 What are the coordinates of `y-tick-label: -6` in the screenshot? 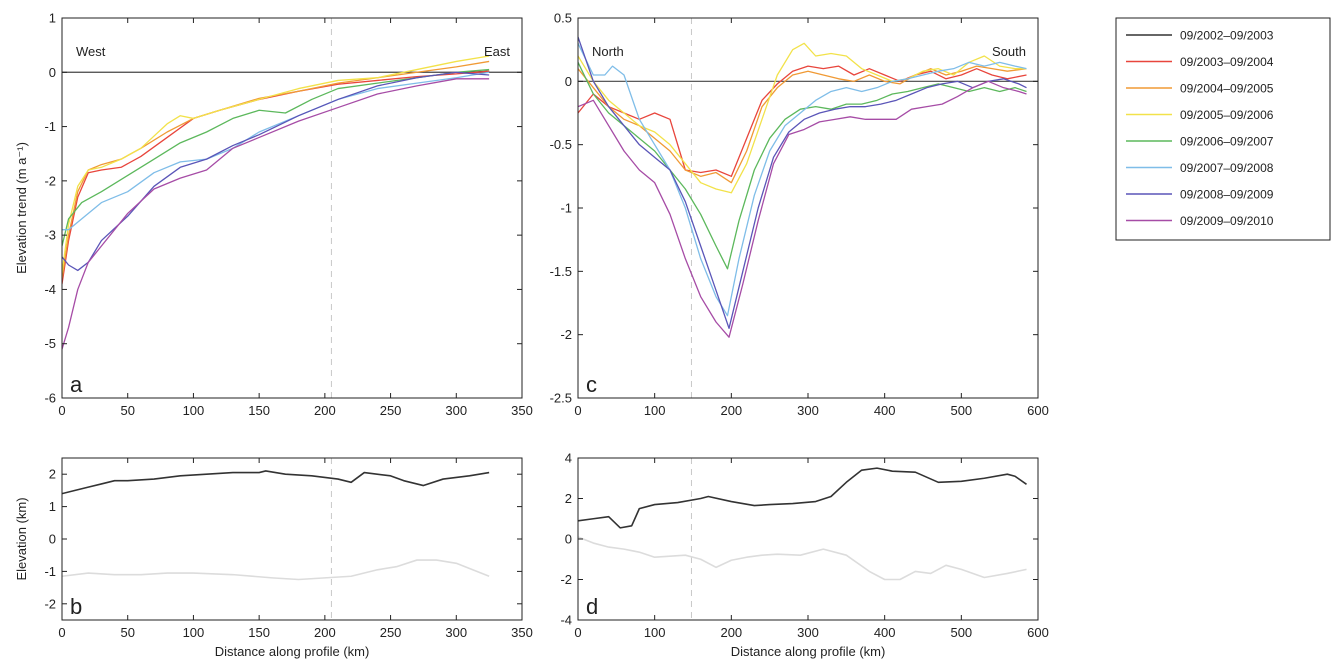 It's located at (50, 398).